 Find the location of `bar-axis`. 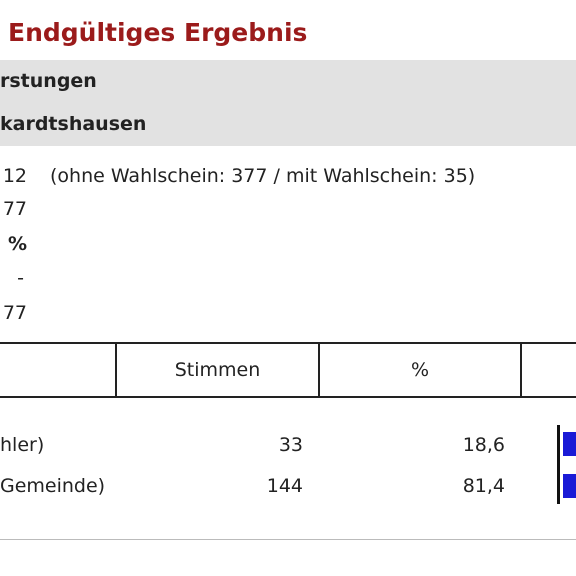

bar-axis is located at coordinates (558, 464).